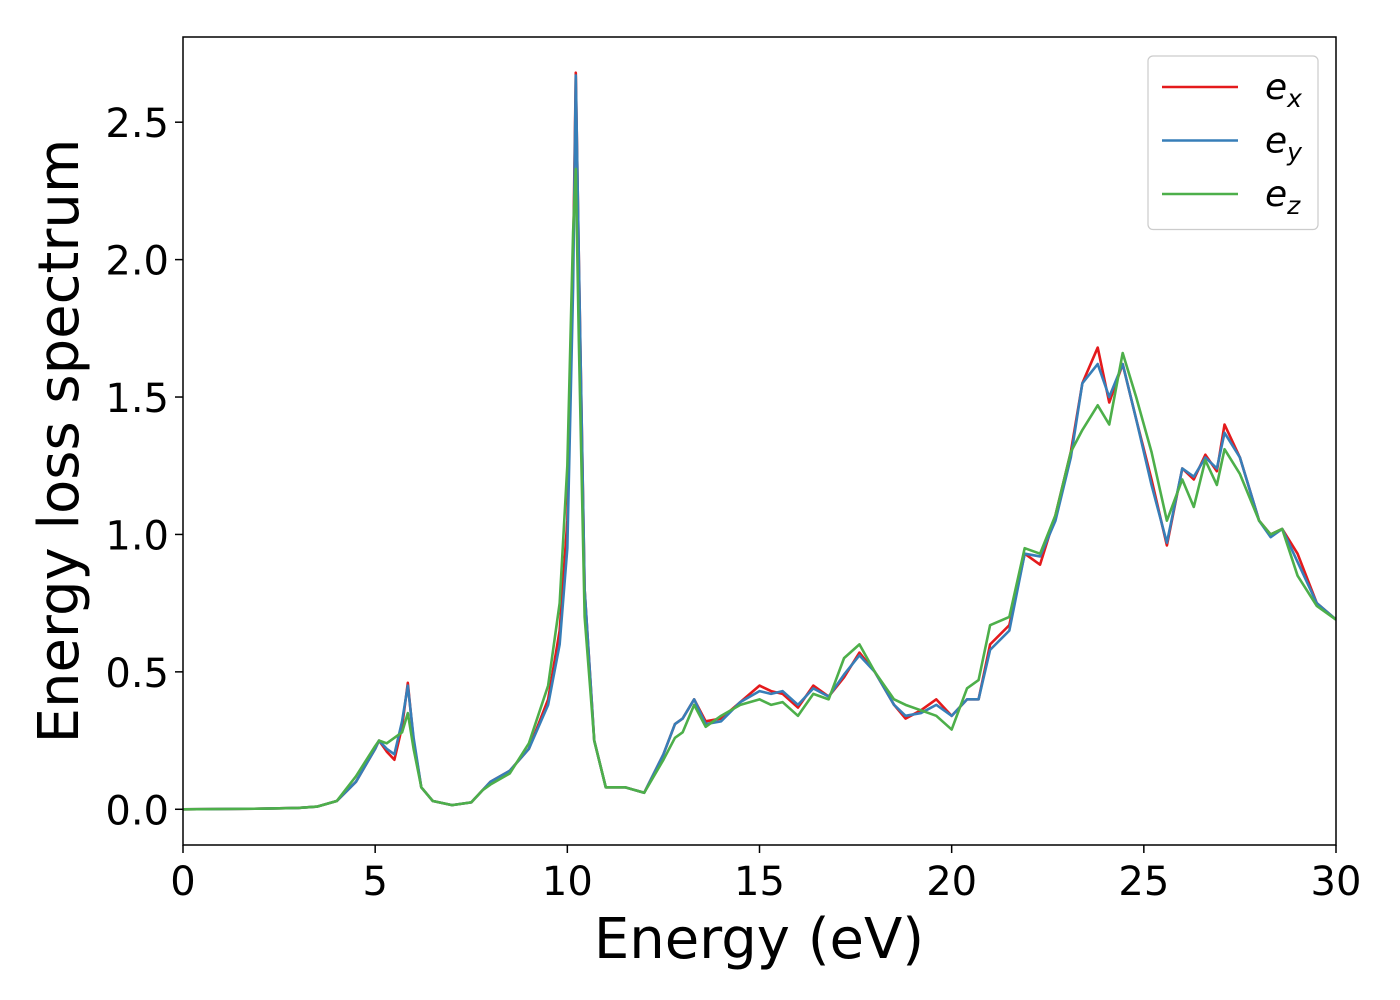 This screenshot has height=1000, width=1400. What do you see at coordinates (137, 399) in the screenshot?
I see `y-tick-label: 1.5` at bounding box center [137, 399].